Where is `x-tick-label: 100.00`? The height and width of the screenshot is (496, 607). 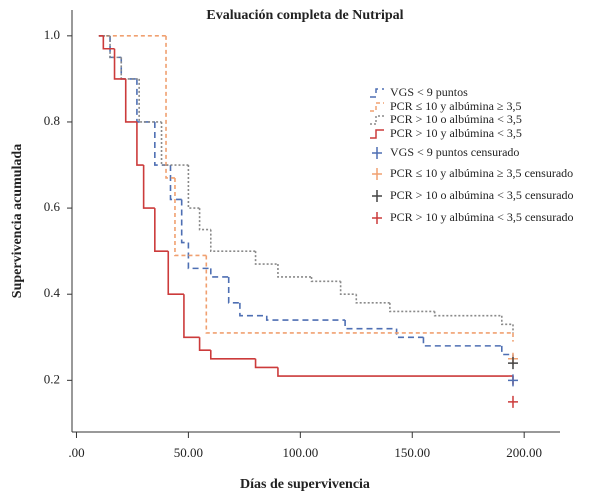 x-tick-label: 100.00 is located at coordinates (300, 452).